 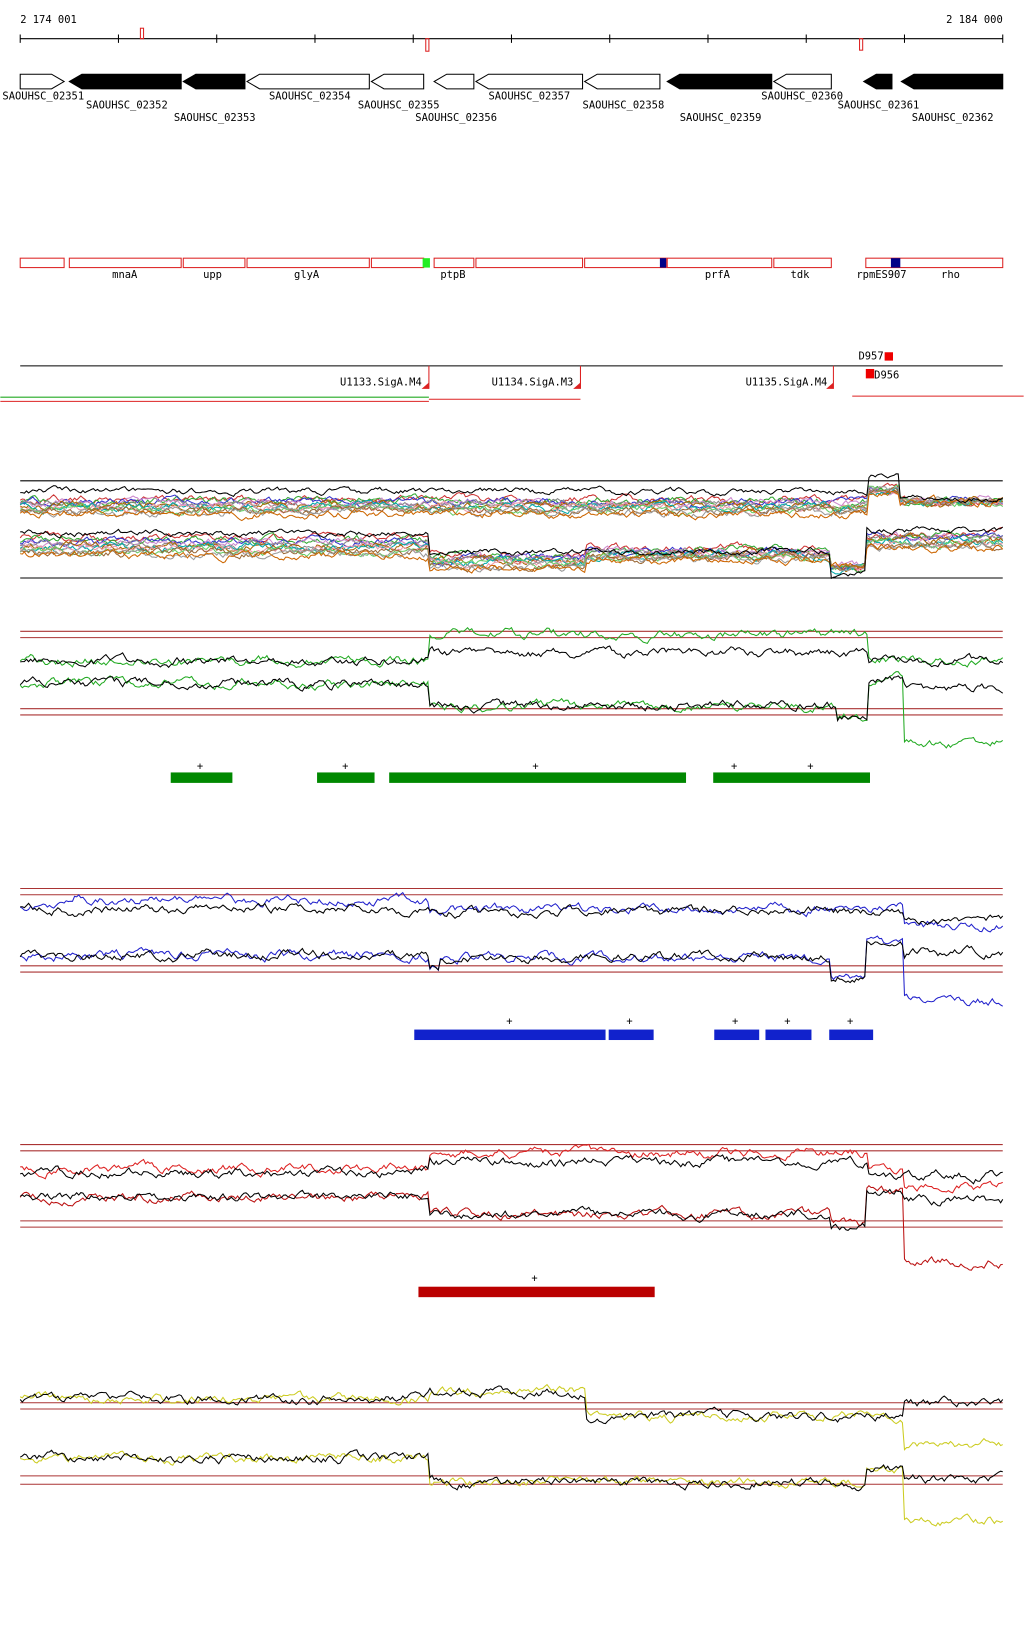 What do you see at coordinates (886, 375) in the screenshot?
I see `feature-label: D956` at bounding box center [886, 375].